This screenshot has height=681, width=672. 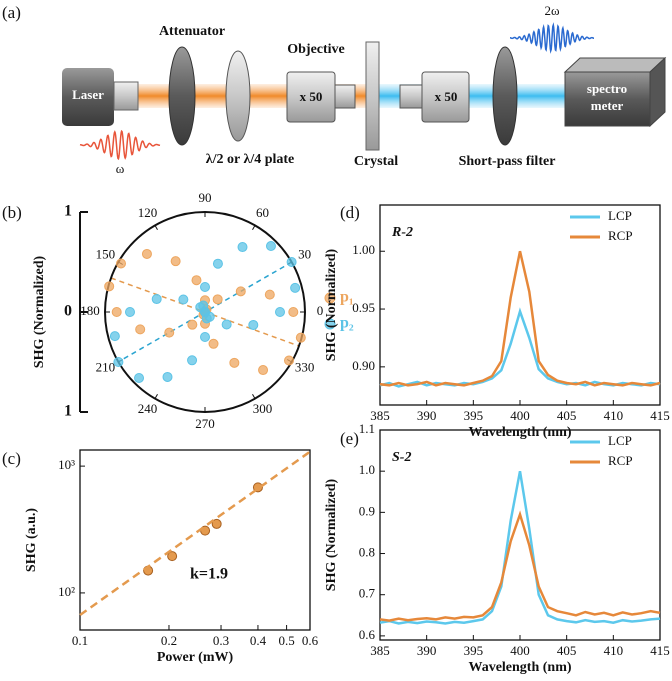 What do you see at coordinates (172, 556) in the screenshot?
I see `data-point` at bounding box center [172, 556].